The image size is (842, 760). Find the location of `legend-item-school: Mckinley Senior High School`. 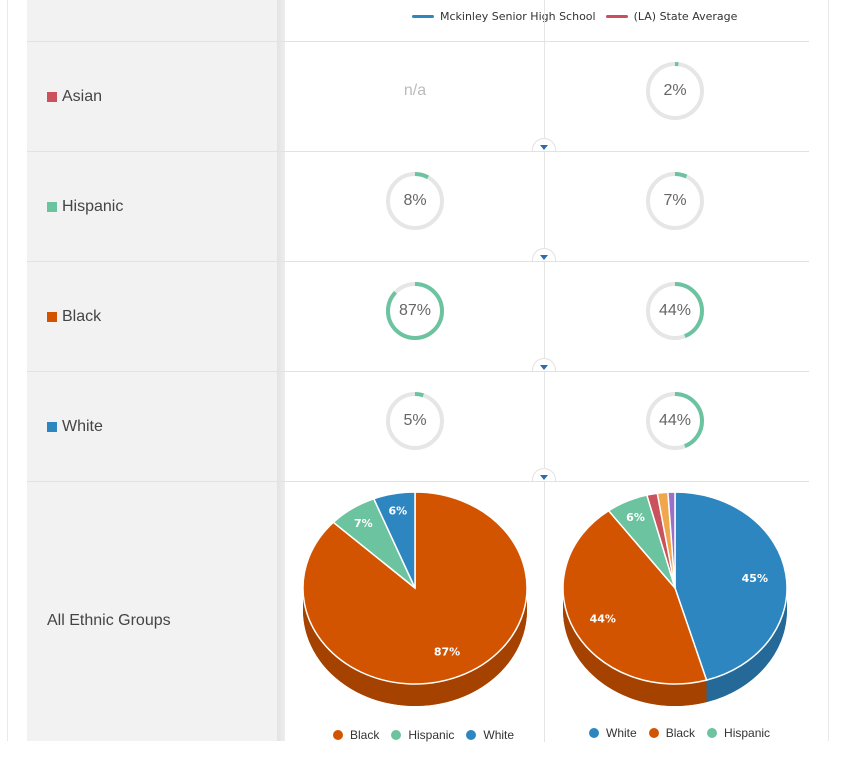

legend-item-school: Mckinley Senior High School is located at coordinates (504, 16).